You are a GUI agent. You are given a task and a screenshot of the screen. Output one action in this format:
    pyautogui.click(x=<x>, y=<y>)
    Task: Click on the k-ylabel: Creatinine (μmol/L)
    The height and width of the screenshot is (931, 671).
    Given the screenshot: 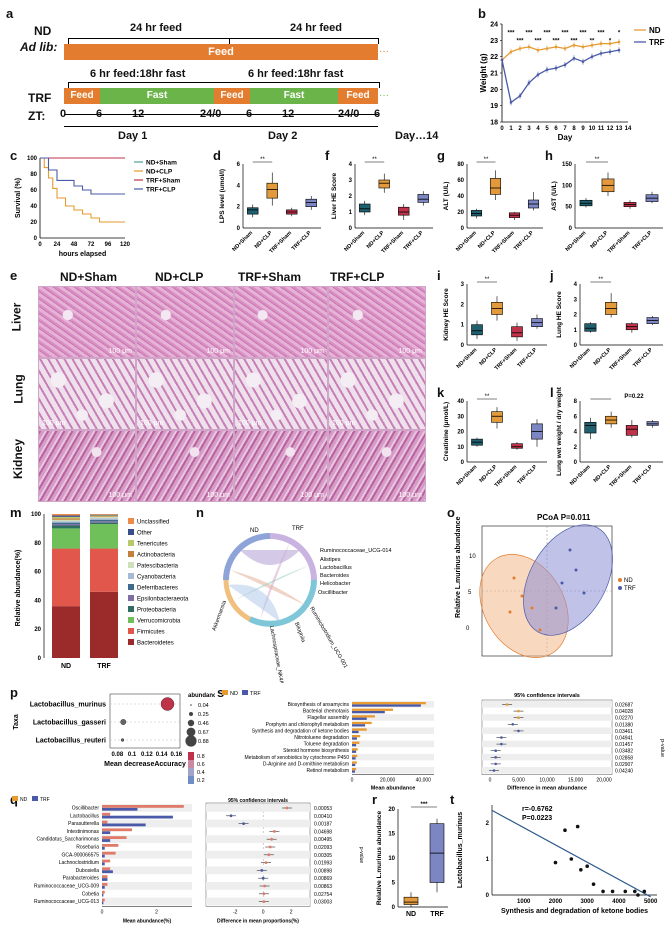 What is the action you would take?
    pyautogui.click(x=446, y=431)
    